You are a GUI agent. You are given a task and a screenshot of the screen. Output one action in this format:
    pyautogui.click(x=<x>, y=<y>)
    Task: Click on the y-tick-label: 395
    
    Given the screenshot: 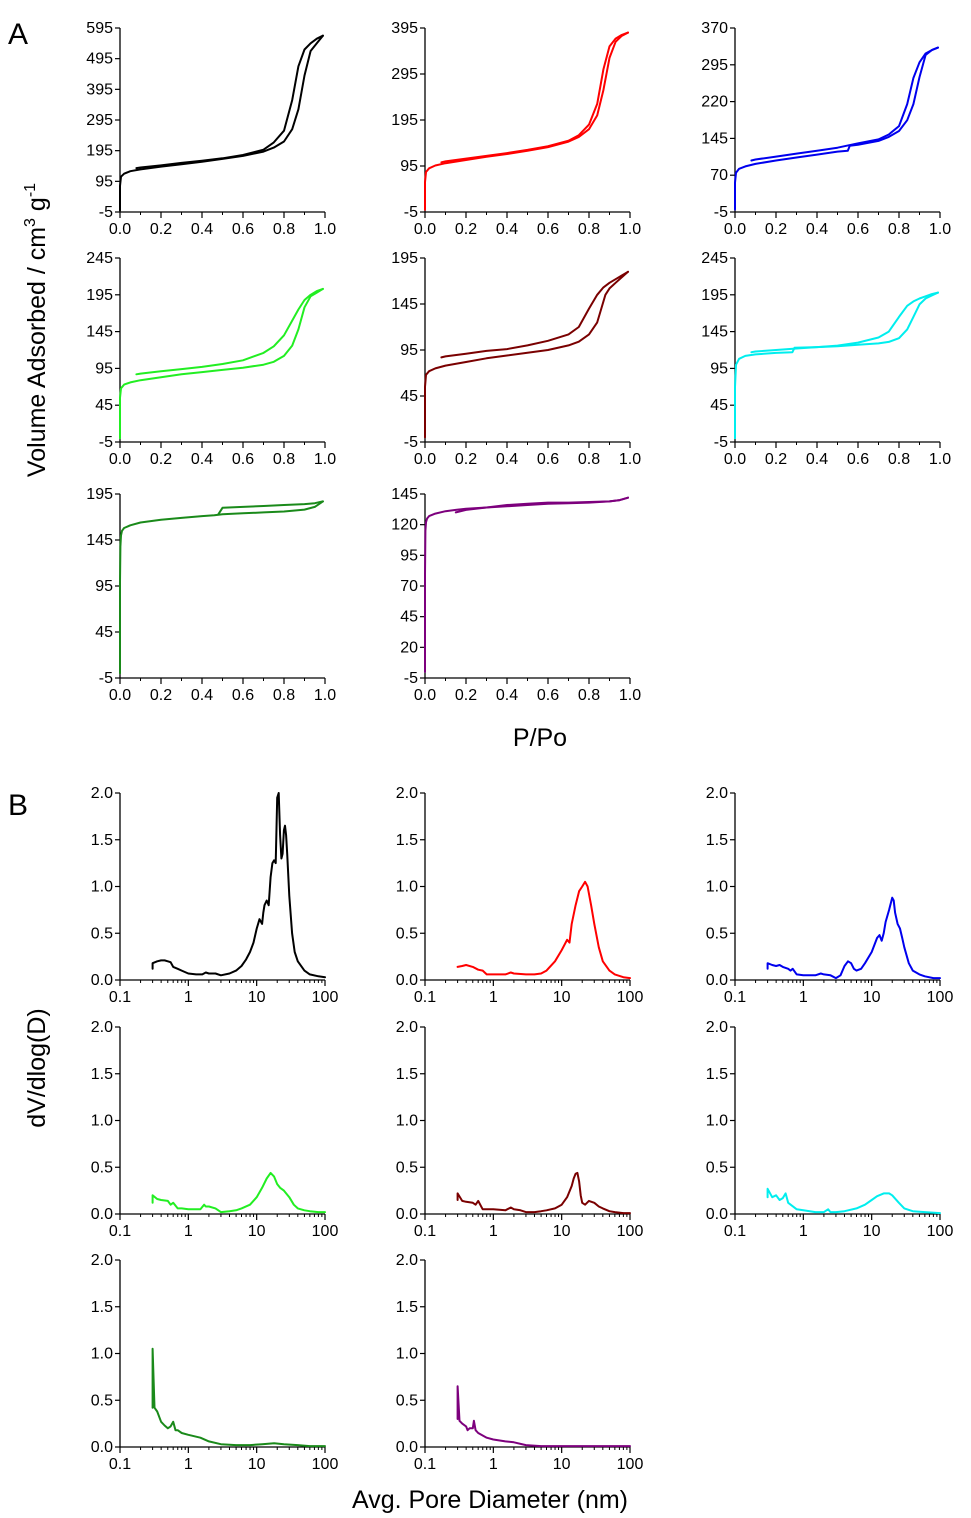 What is the action you would take?
    pyautogui.click(x=99, y=89)
    